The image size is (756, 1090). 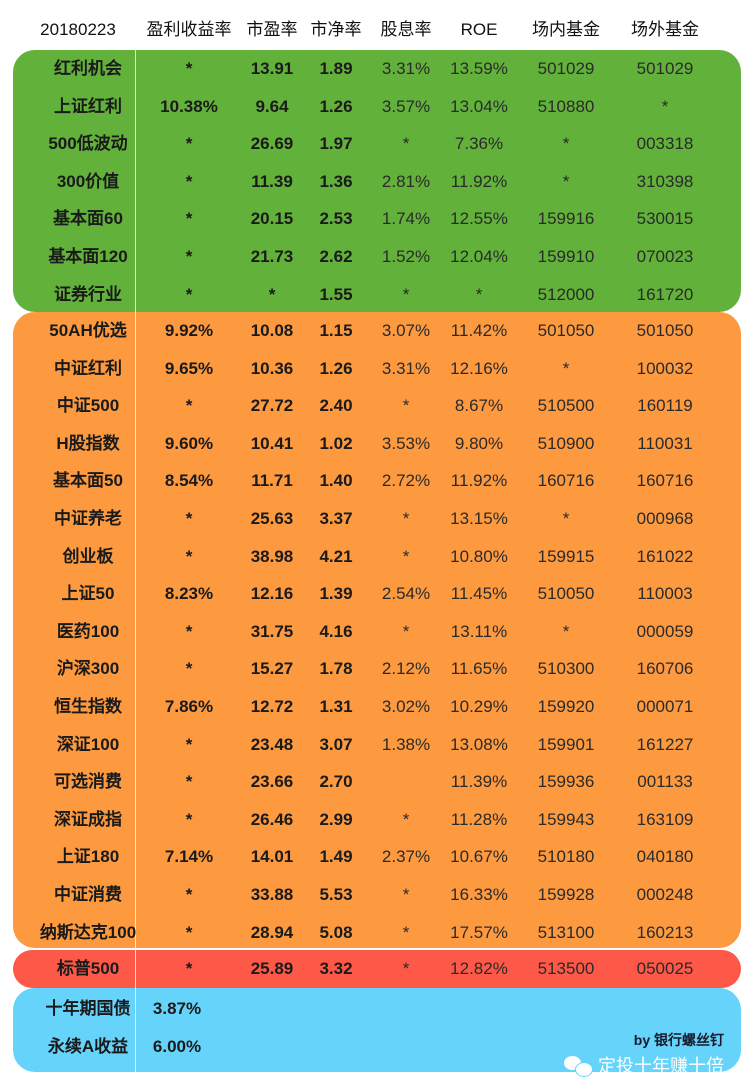 What do you see at coordinates (336, 744) in the screenshot?
I see `cell-pb: 3.07` at bounding box center [336, 744].